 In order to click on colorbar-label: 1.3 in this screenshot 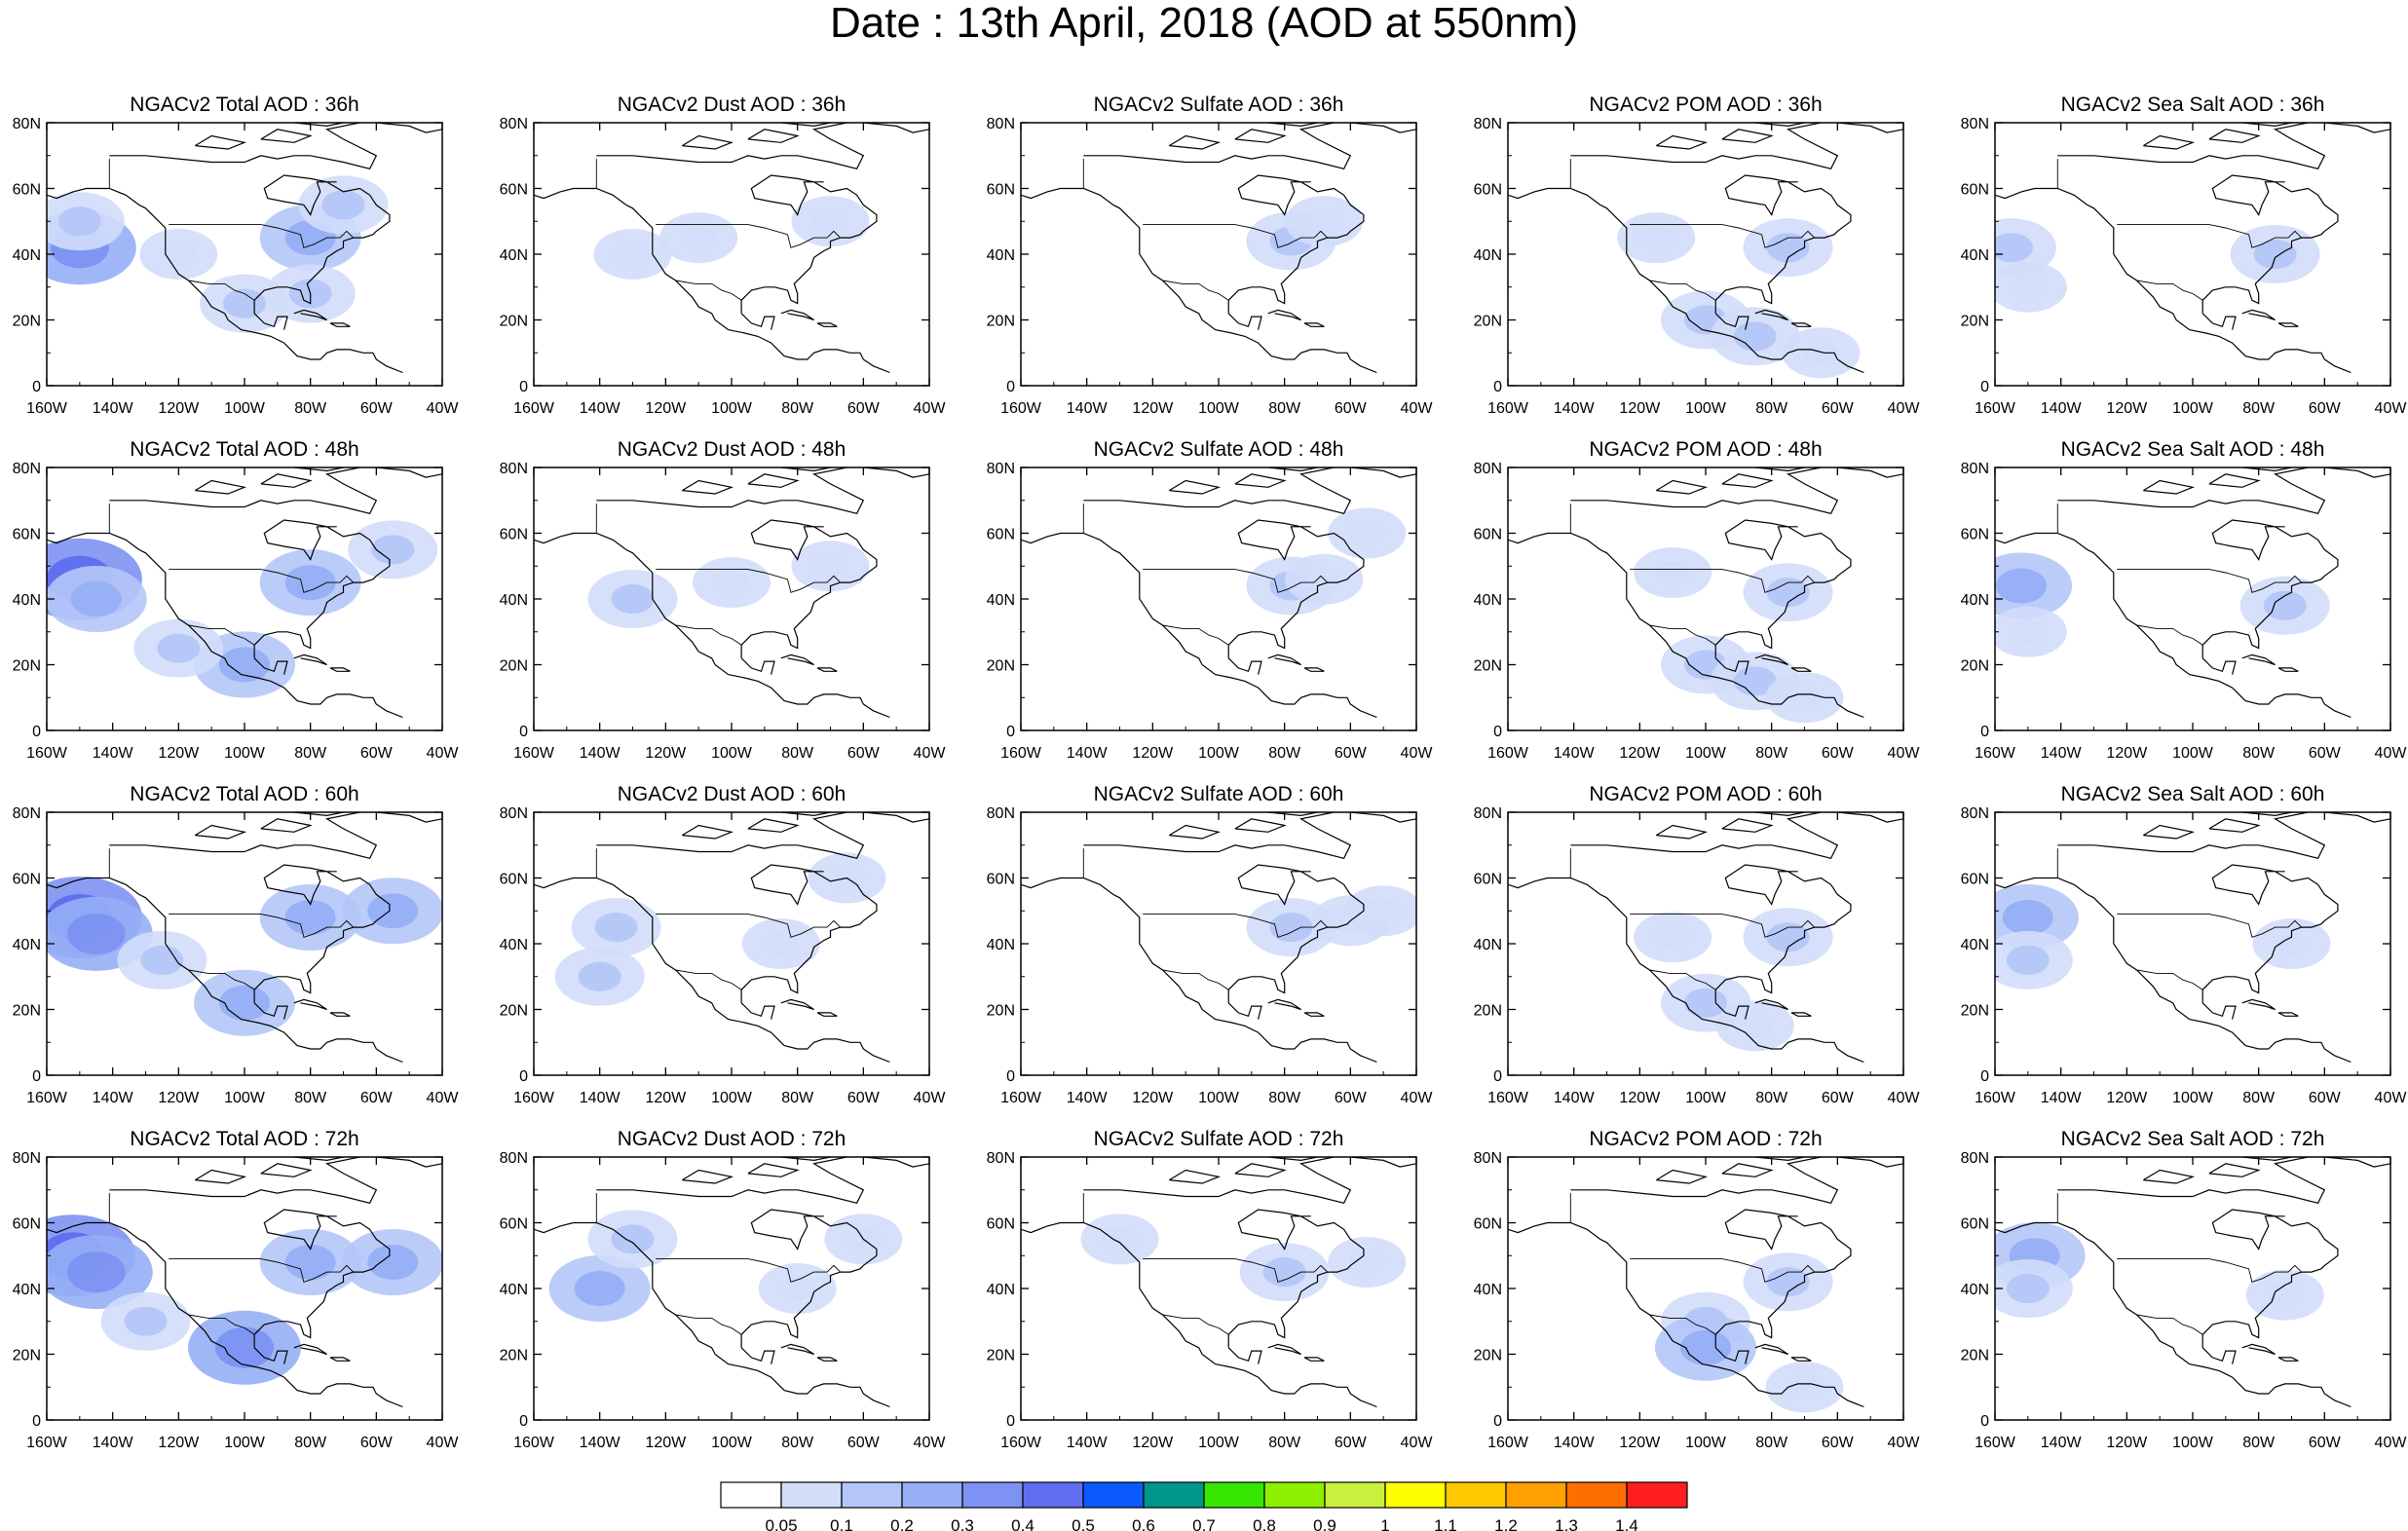, I will do `click(1566, 1523)`.